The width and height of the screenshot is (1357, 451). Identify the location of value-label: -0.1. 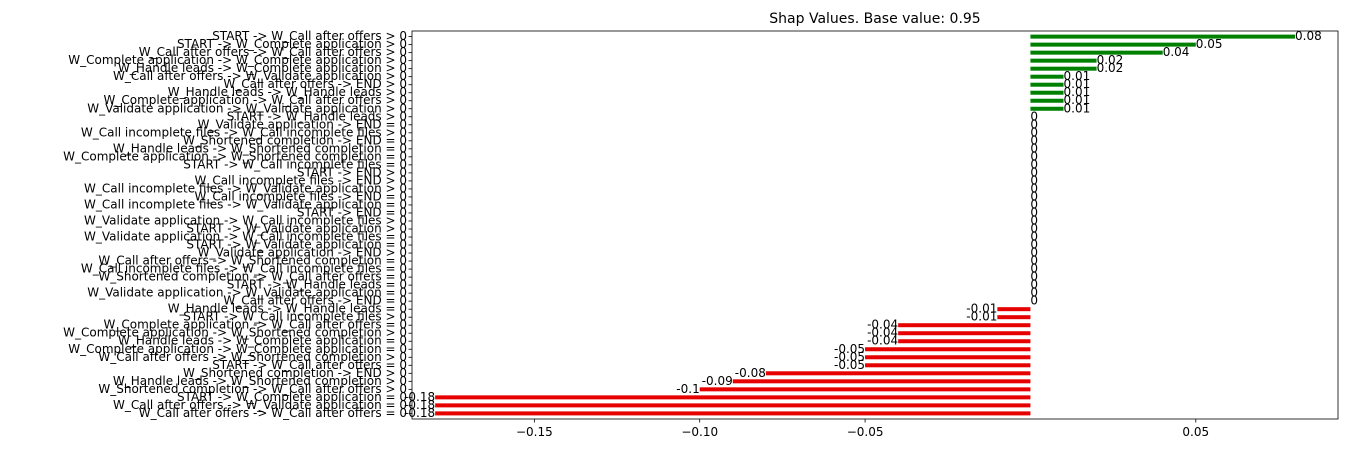
(687, 389).